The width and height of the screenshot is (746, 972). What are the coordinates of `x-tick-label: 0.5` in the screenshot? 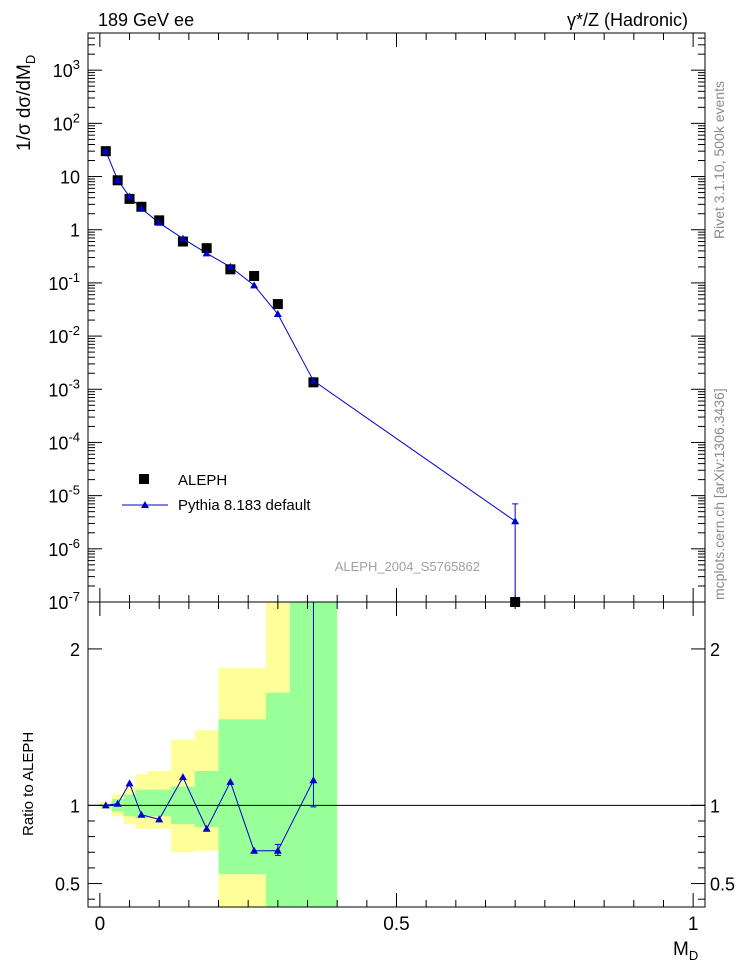 It's located at (396, 924).